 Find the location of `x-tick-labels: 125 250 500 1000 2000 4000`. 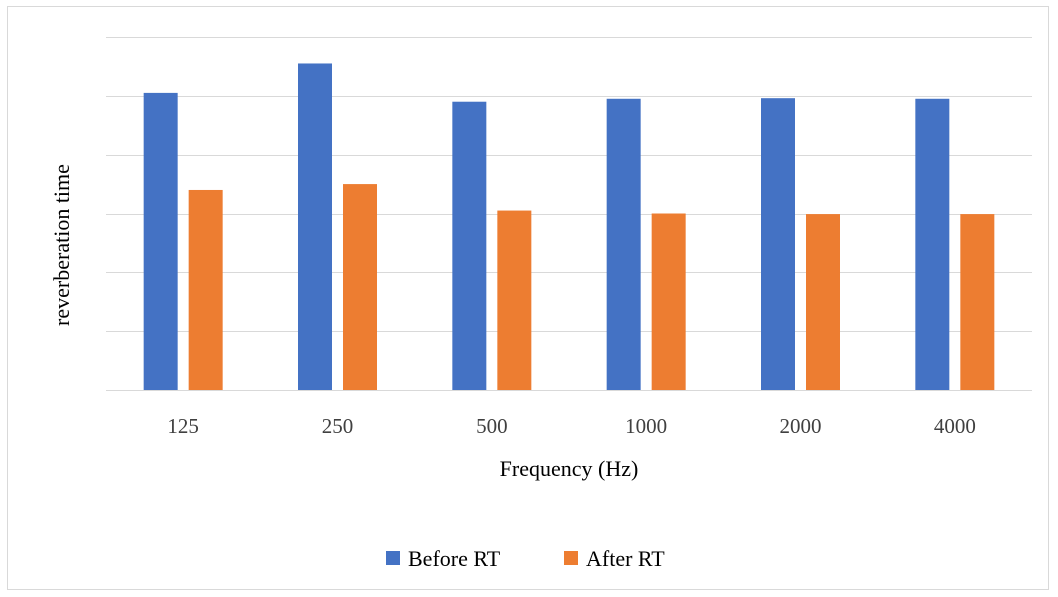

x-tick-labels: 125 250 500 1000 2000 4000 is located at coordinates (571, 426).